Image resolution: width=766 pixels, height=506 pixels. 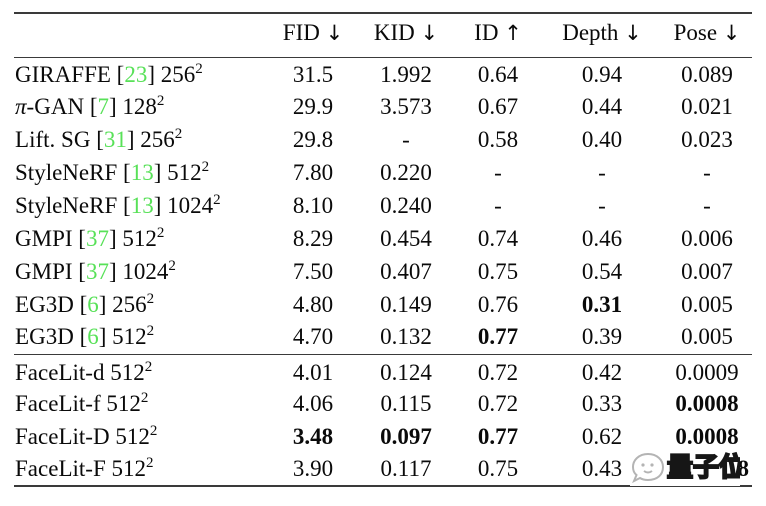 What do you see at coordinates (103, 106) in the screenshot?
I see `citation-number: 7` at bounding box center [103, 106].